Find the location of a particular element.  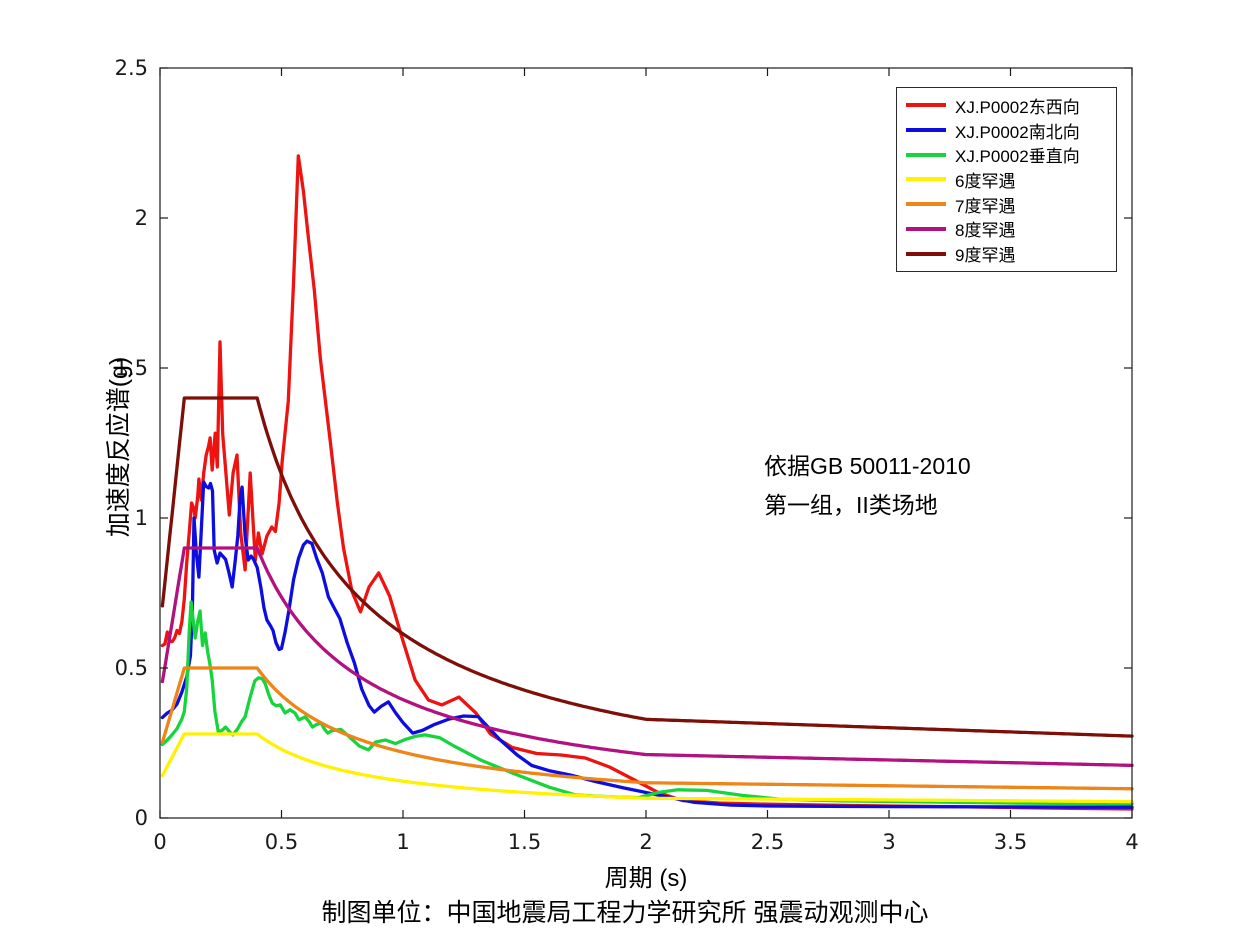

legend-label: 6度罕遇 is located at coordinates (985, 181).